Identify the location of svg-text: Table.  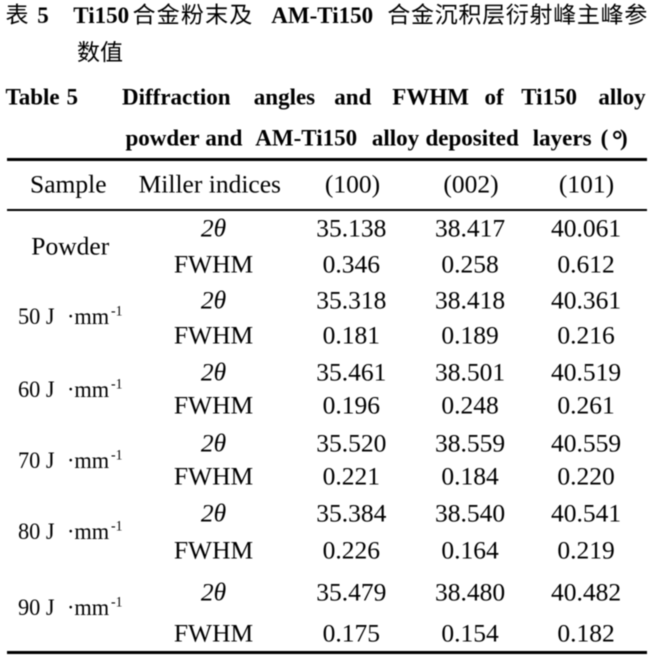
(33, 97).